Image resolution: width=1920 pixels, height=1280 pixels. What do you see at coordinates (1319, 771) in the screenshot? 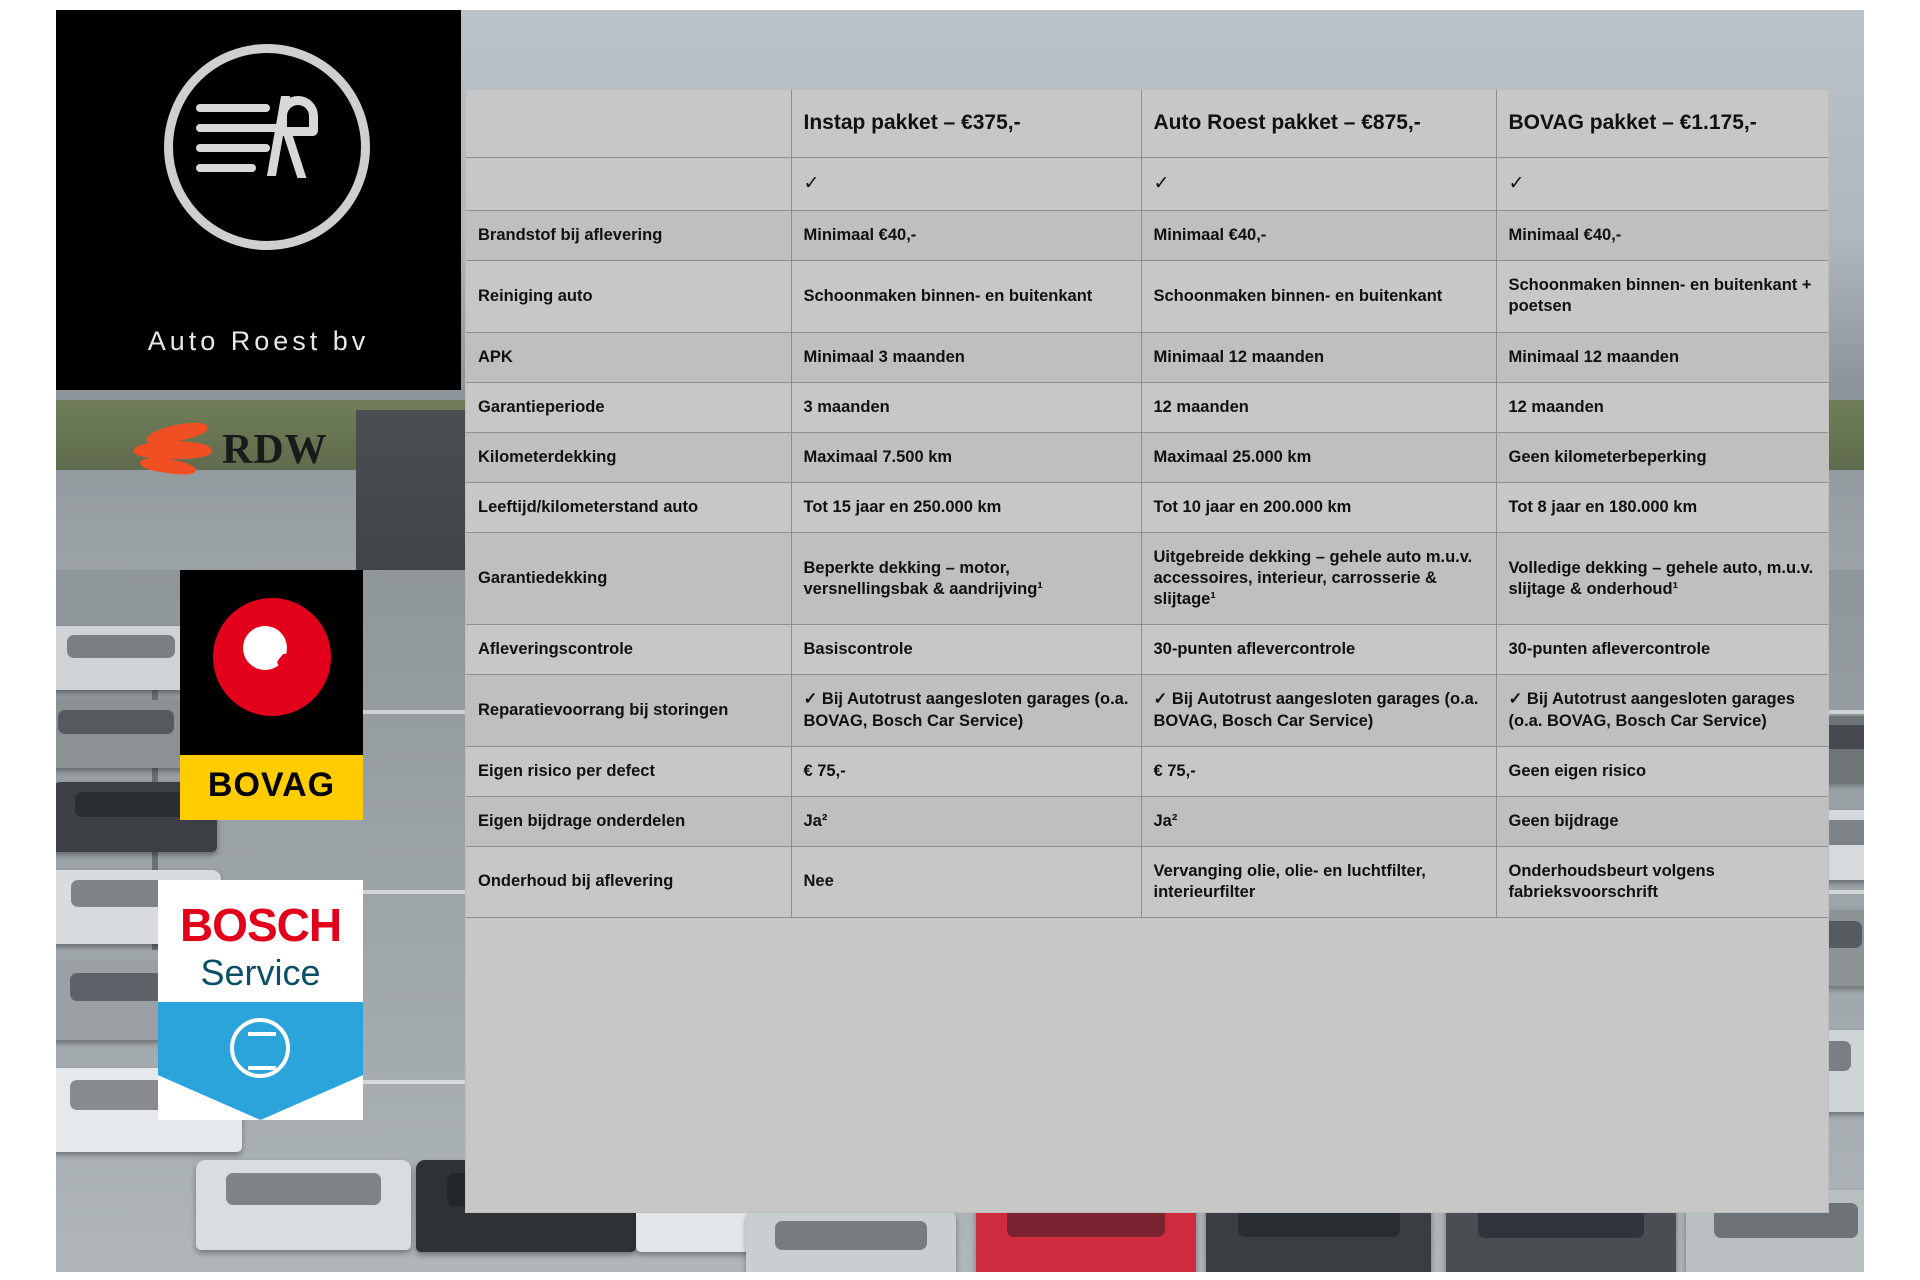
I see `row-value-auto-roest: € 75,-` at bounding box center [1319, 771].